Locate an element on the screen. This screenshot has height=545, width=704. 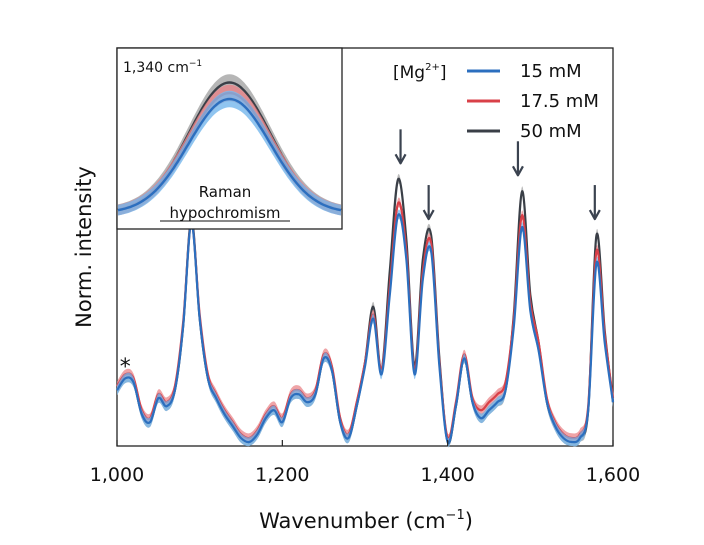
legend-title-main: [Mg is located at coordinates (409, 73).